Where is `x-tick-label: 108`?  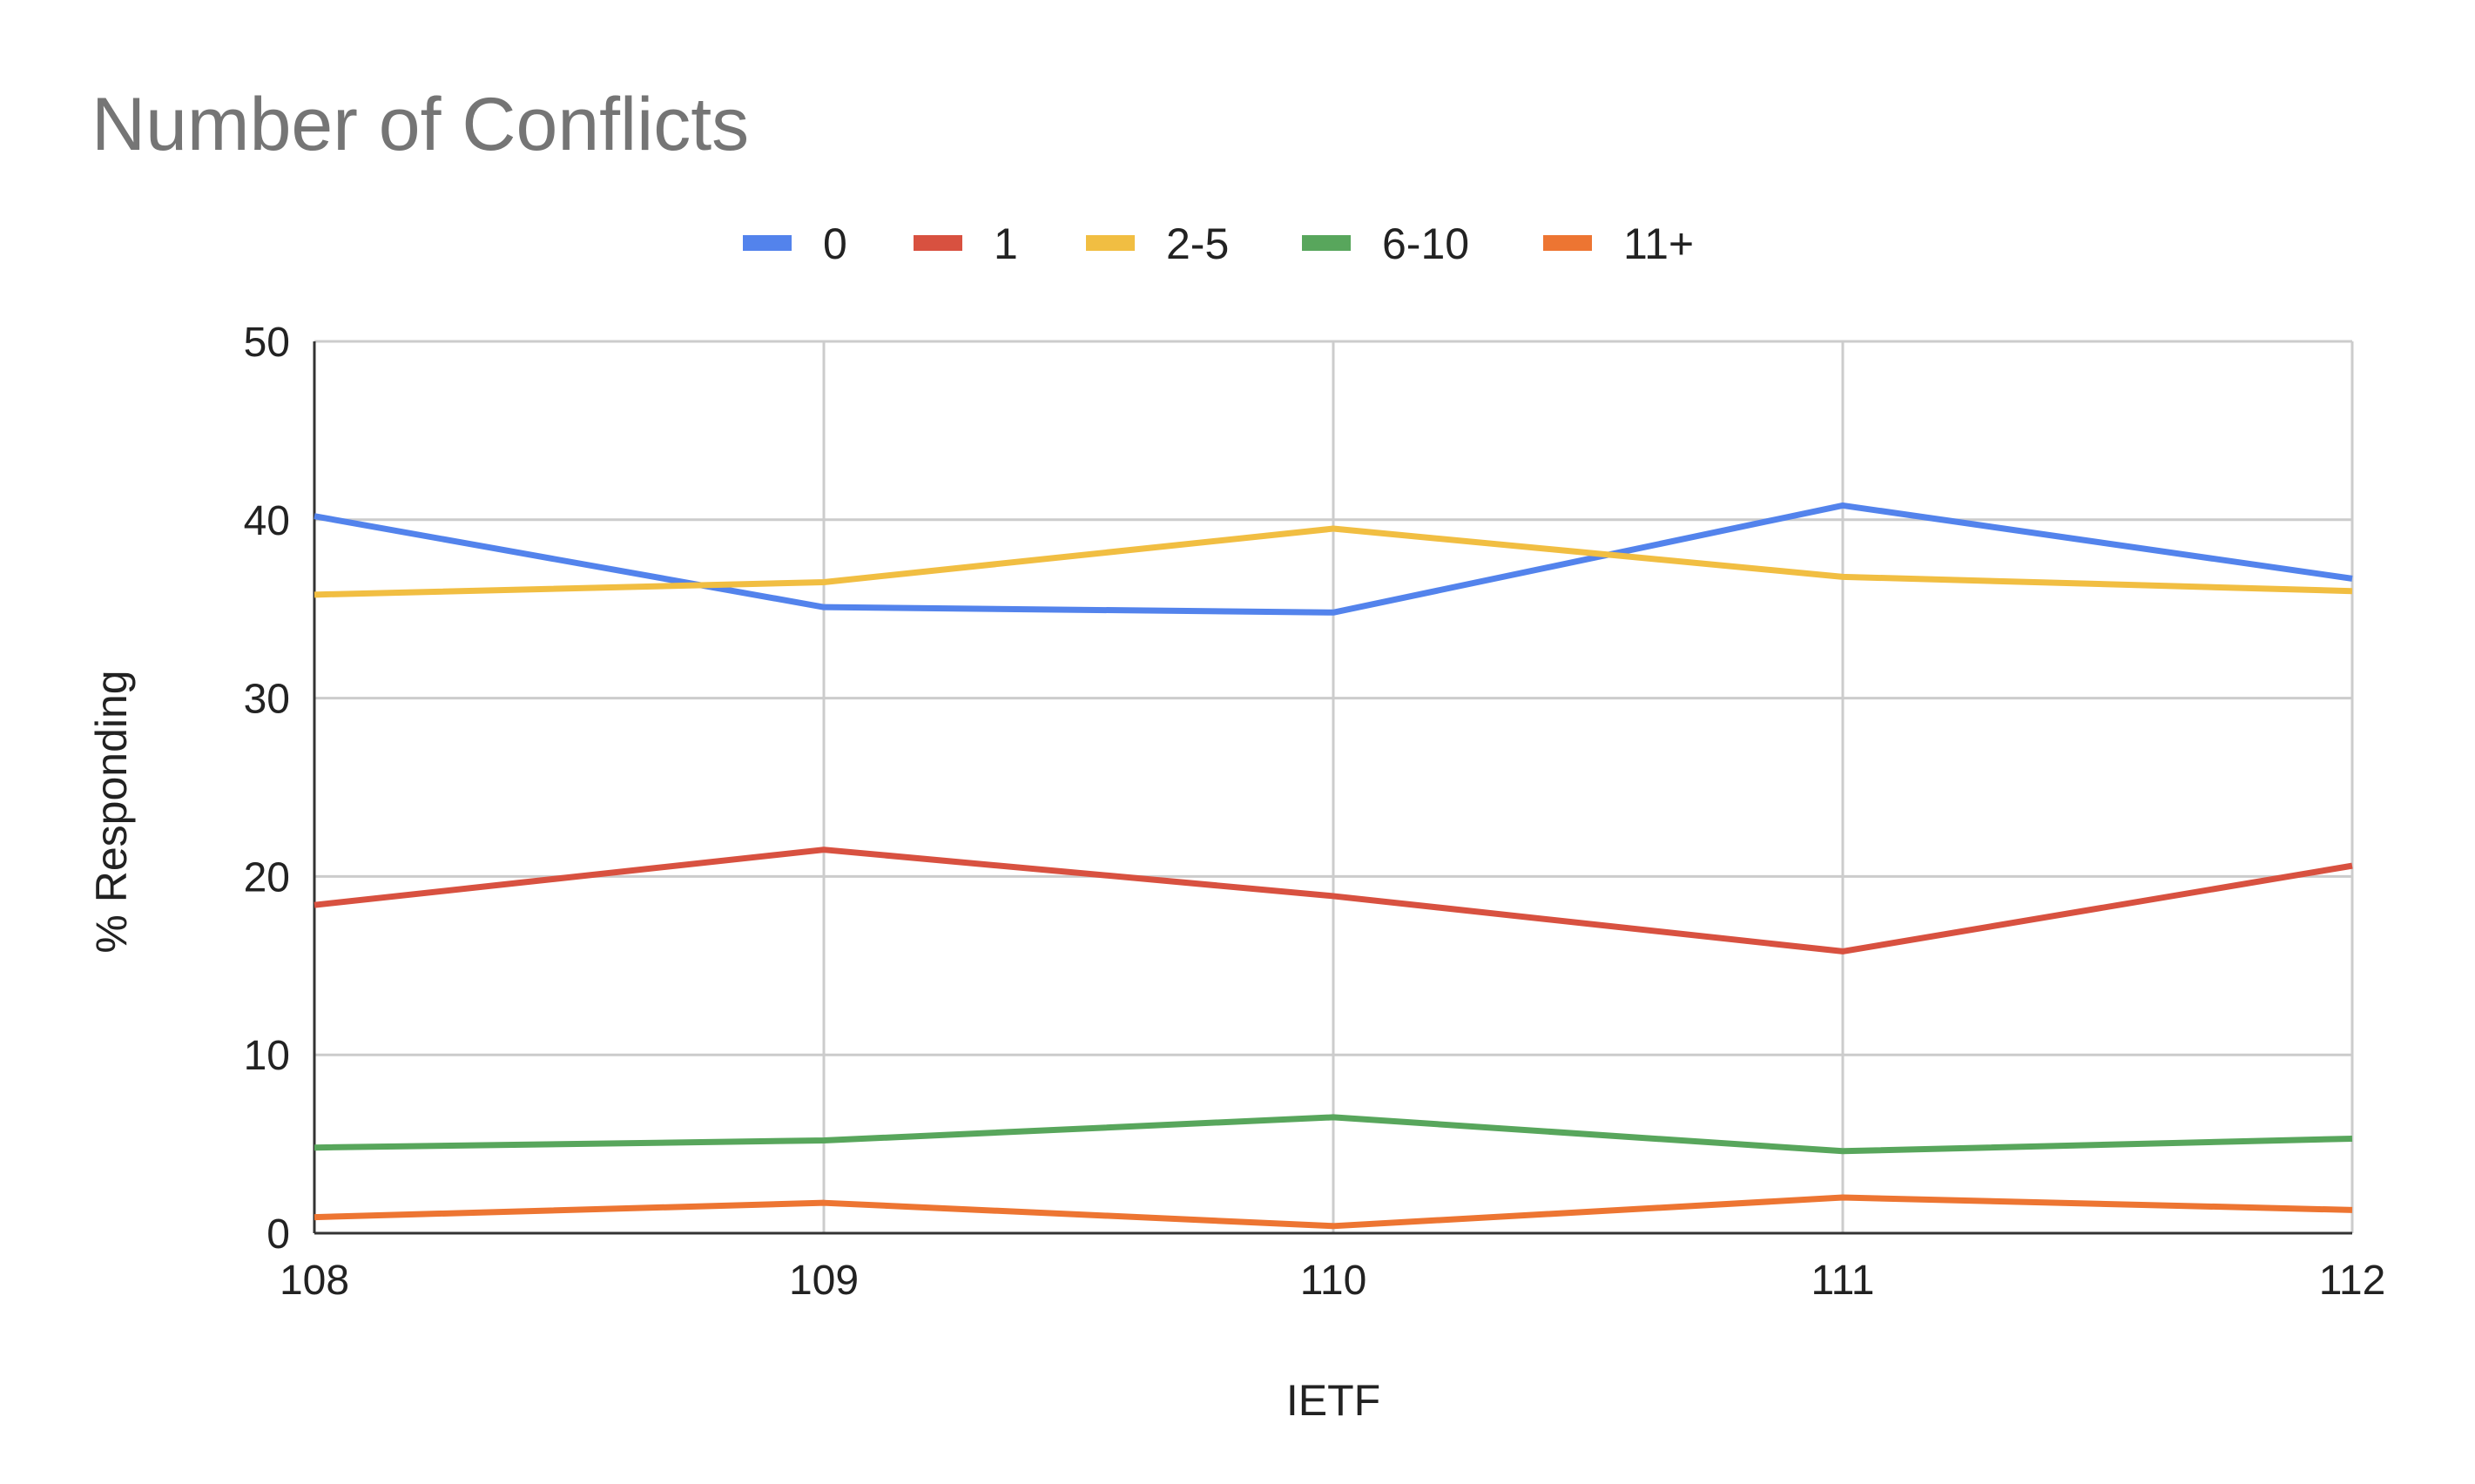
x-tick-label: 108 is located at coordinates (314, 1281).